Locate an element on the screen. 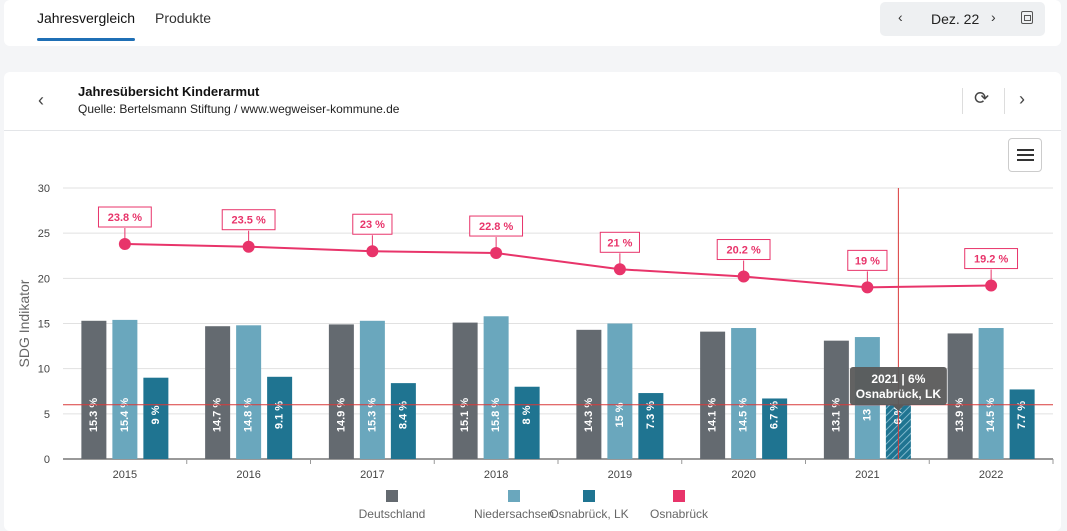 Image resolution: width=1067 pixels, height=531 pixels. tab-produkte: Produkte is located at coordinates (183, 18).